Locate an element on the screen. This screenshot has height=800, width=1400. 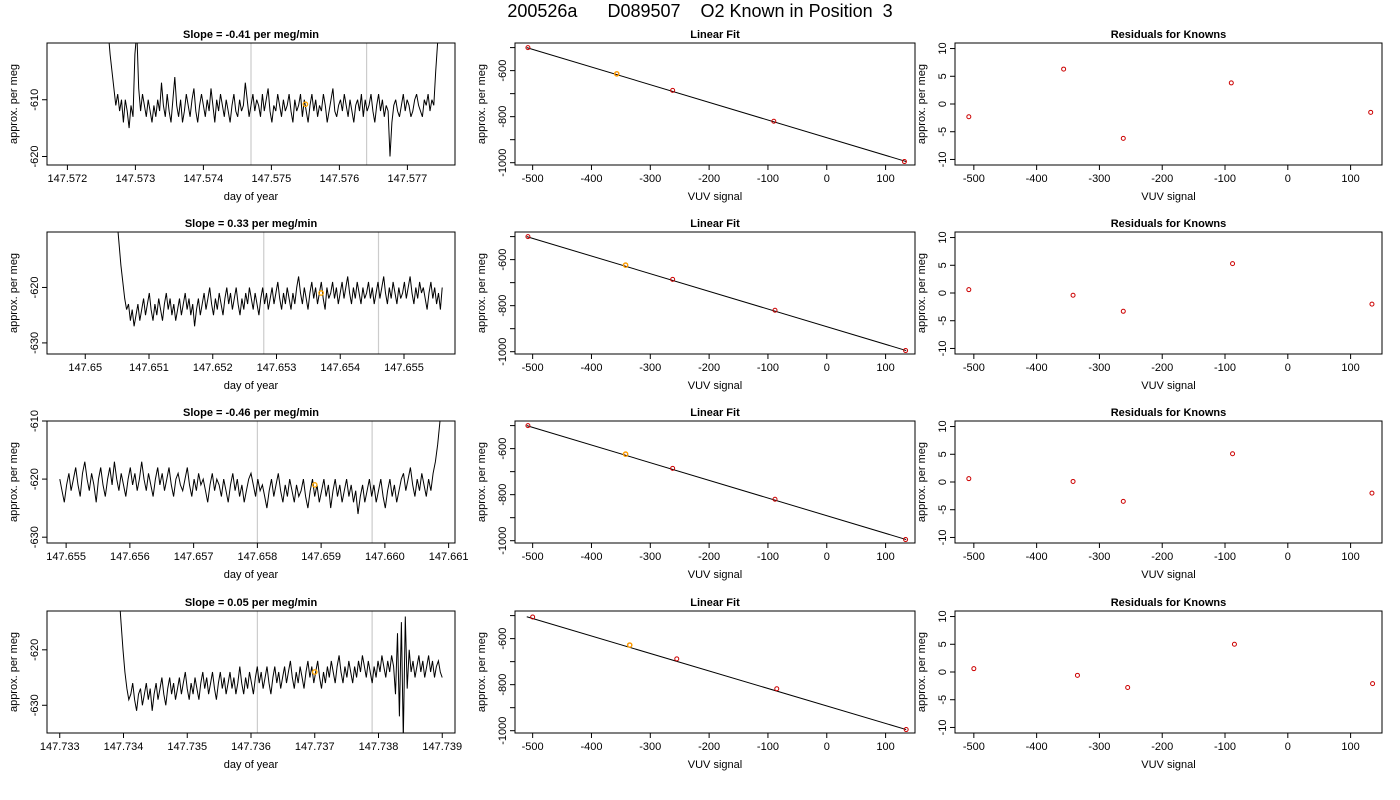
y-tick-label: 0 is located at coordinates (943, 293).